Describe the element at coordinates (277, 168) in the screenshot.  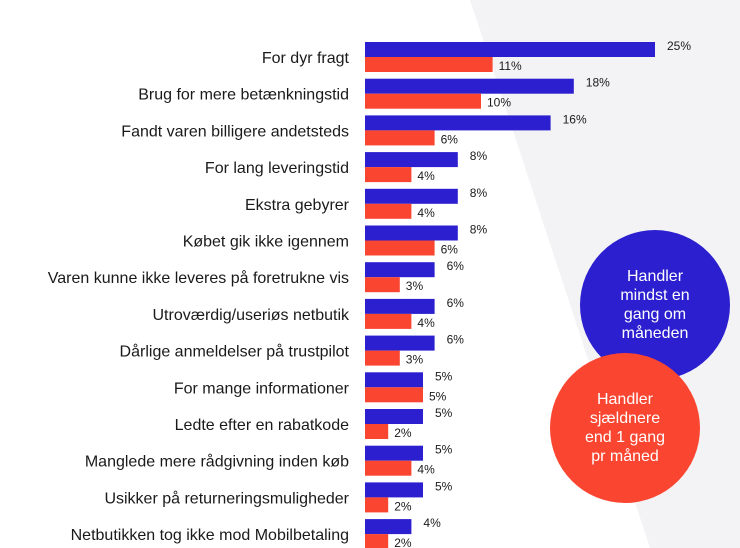
I see `category-label: For lang leveringstid` at that location.